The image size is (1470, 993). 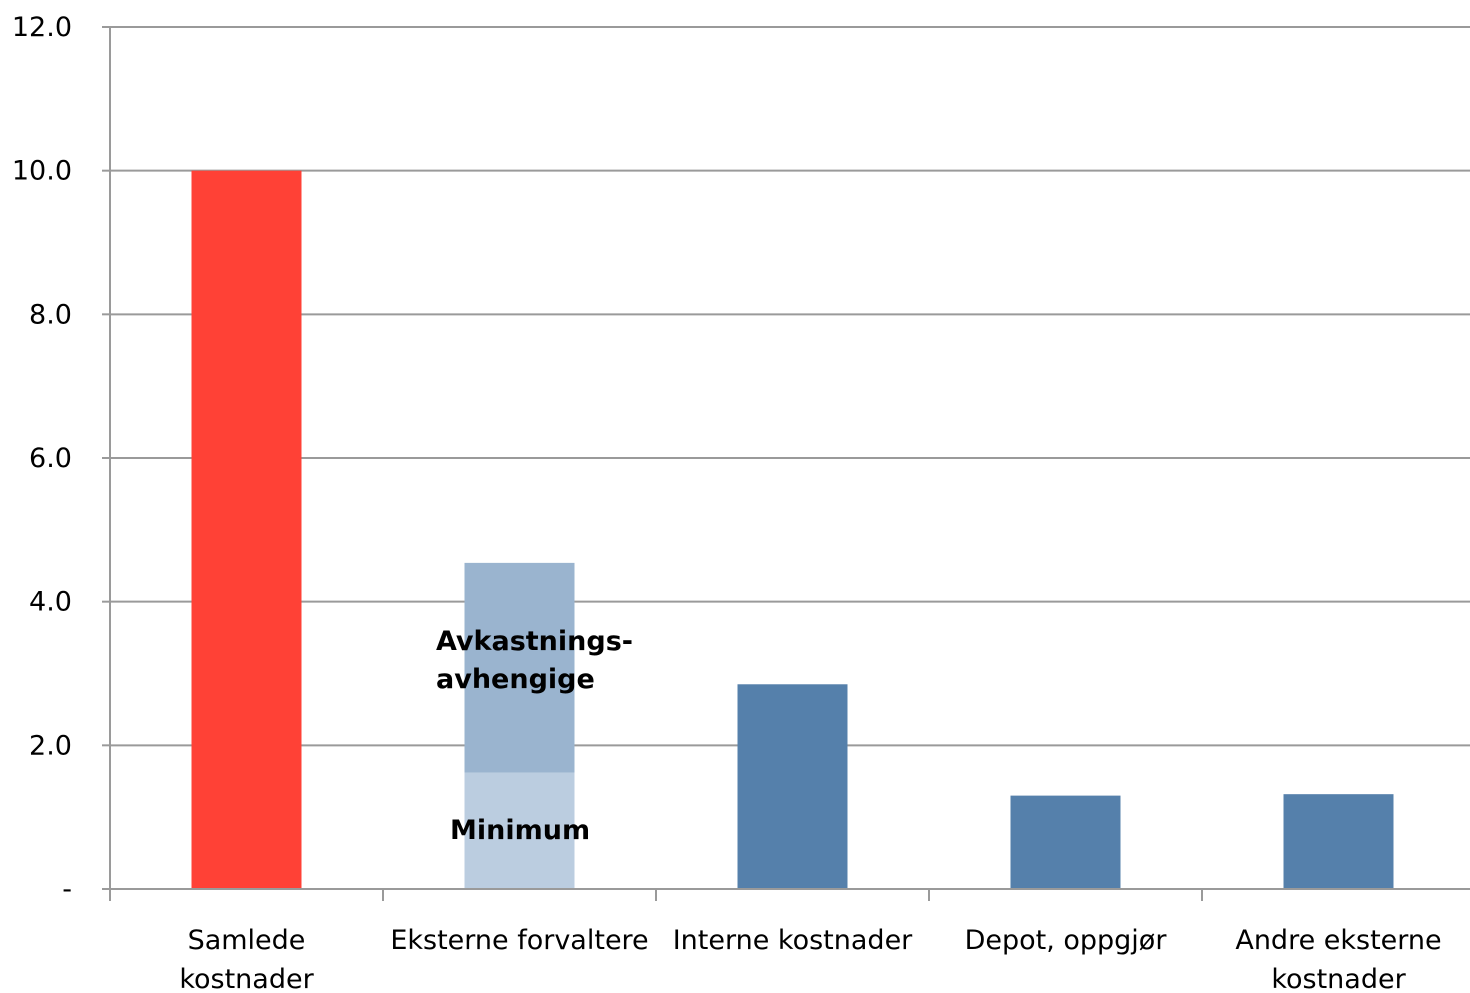 What do you see at coordinates (792, 786) in the screenshot?
I see `bar-series0-cat2` at bounding box center [792, 786].